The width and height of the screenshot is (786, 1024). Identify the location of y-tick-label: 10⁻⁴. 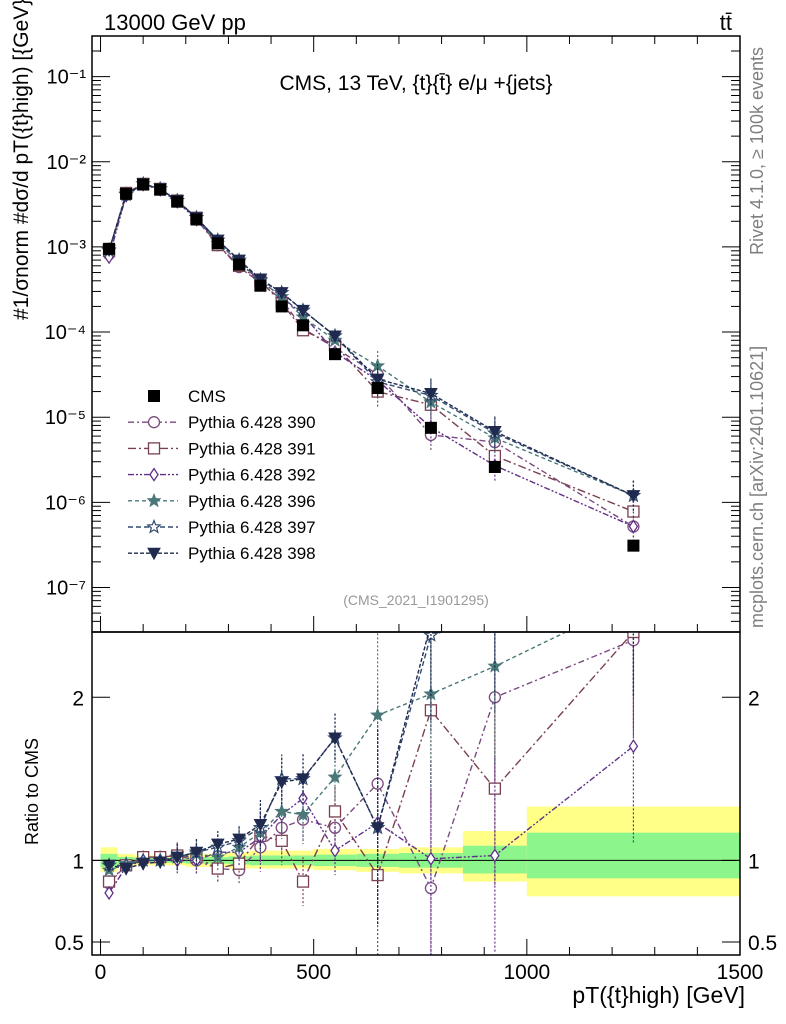
(65, 333).